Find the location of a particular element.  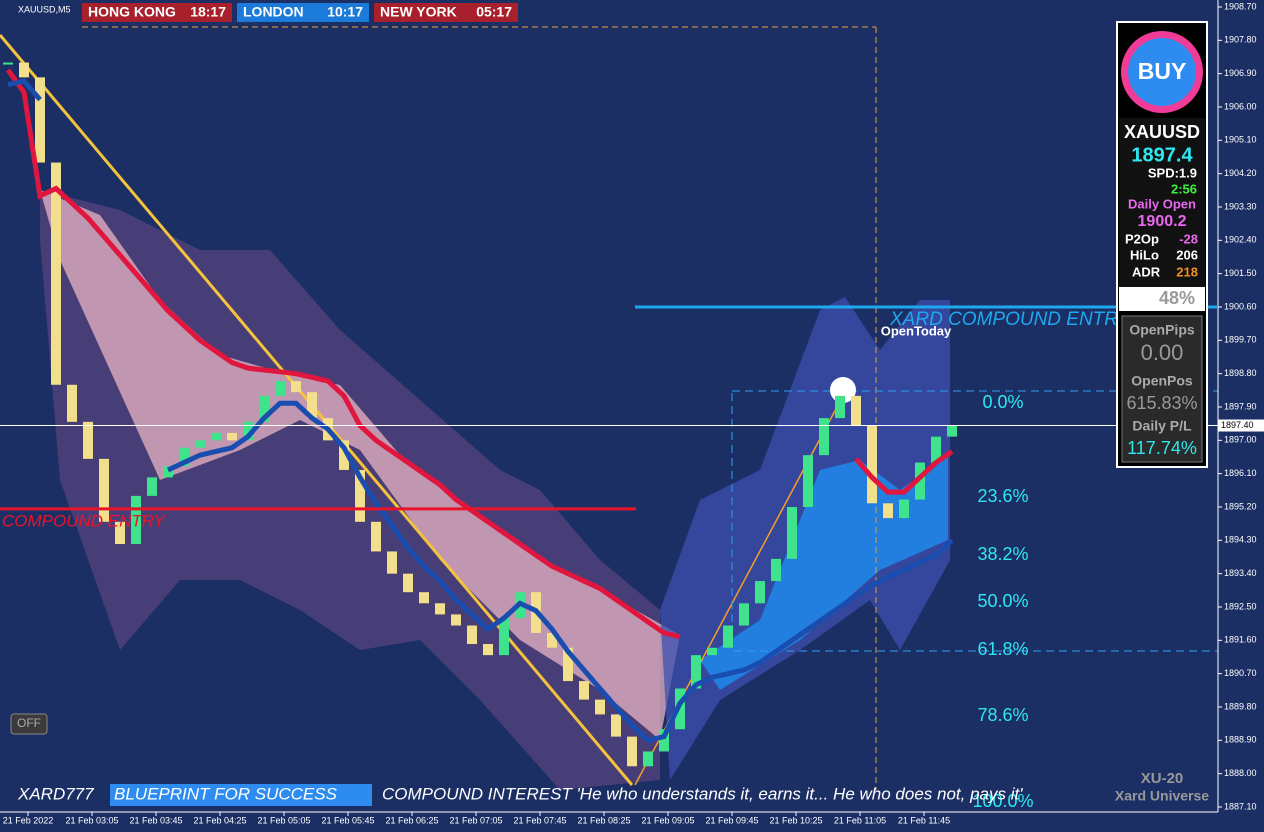

panel-daily-open: 1900.2 is located at coordinates (1162, 221).